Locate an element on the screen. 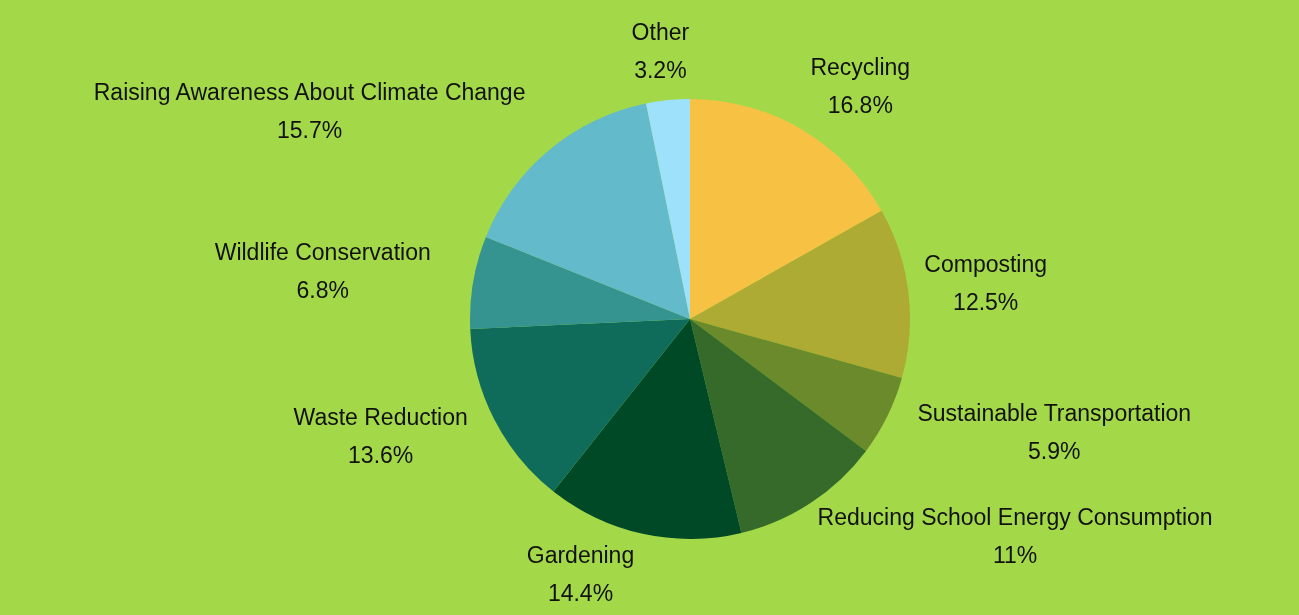 This screenshot has width=1299, height=615. slice-label: Recycling is located at coordinates (860, 67).